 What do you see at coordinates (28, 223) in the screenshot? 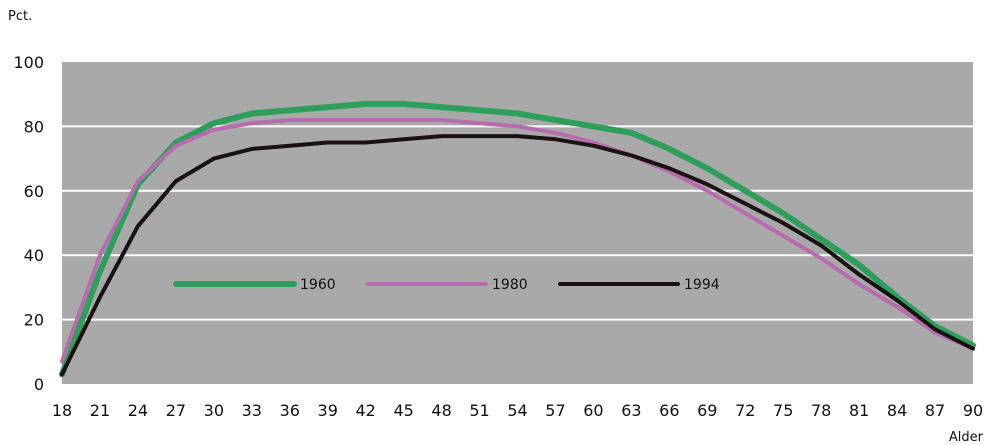
I see `y-axis-ticks: 0 20 40 60 80 100` at bounding box center [28, 223].